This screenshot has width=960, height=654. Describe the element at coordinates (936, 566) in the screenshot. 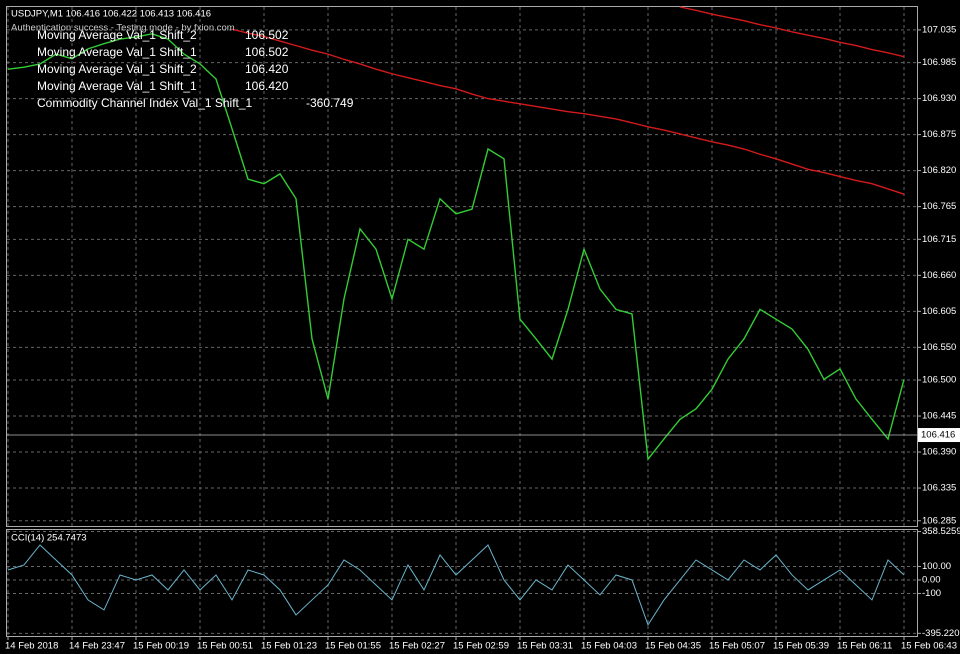

I see `y-tick-label: 100.00` at that location.